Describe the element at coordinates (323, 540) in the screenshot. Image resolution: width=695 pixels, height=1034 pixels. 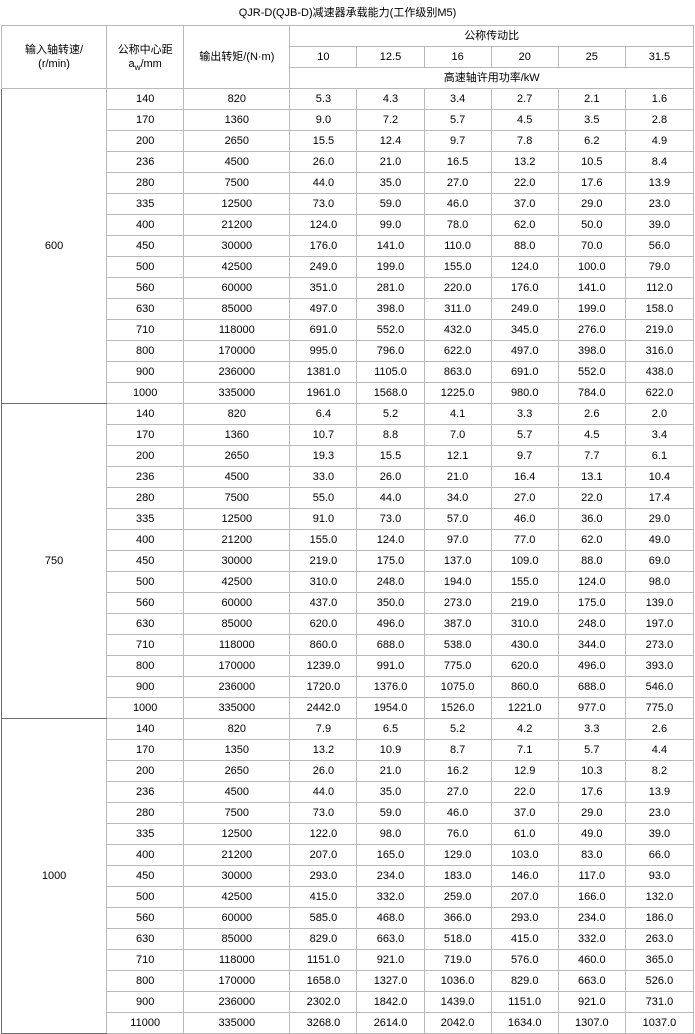
I see `power-cell-ratio-10: 155.0` at that location.